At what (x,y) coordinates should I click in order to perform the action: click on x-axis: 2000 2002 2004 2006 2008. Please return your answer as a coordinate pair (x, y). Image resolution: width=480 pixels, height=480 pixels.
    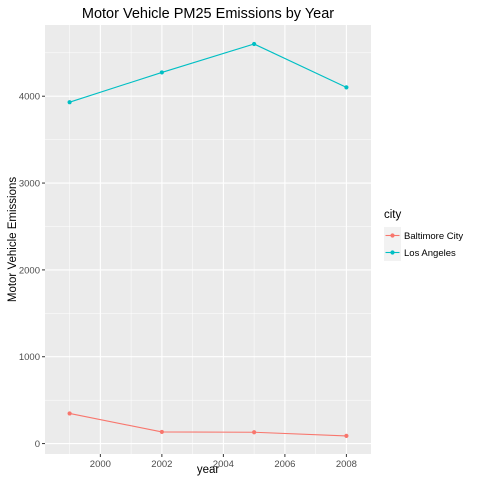
    Looking at the image, I should click on (223, 462).